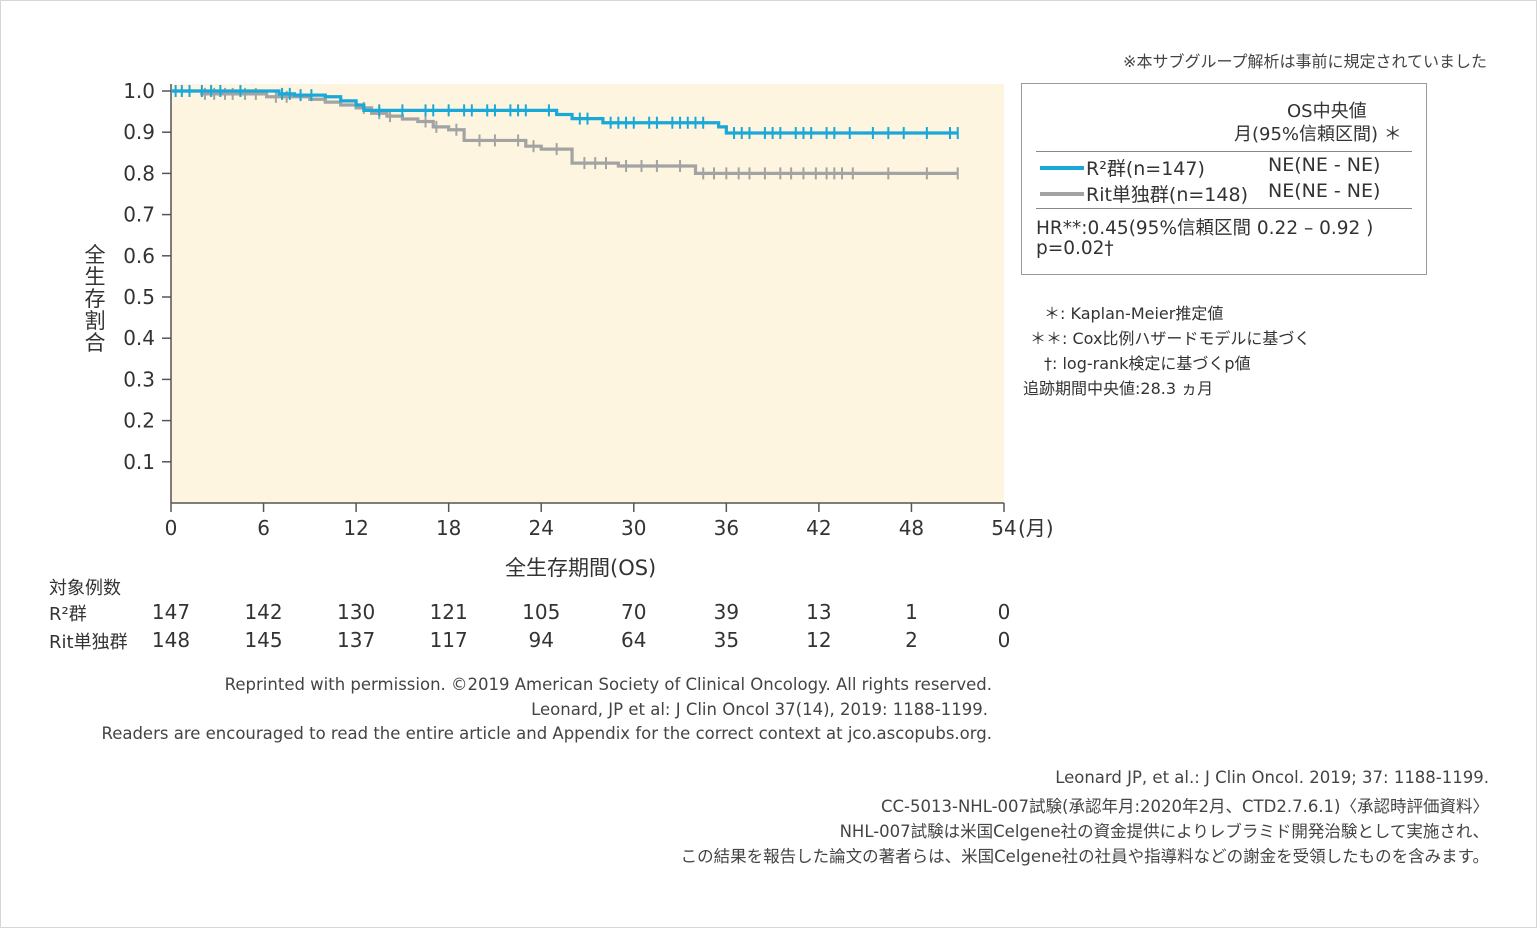 This screenshot has height=928, width=1537. I want to click on at-risk-value-rit: 137, so click(356, 640).